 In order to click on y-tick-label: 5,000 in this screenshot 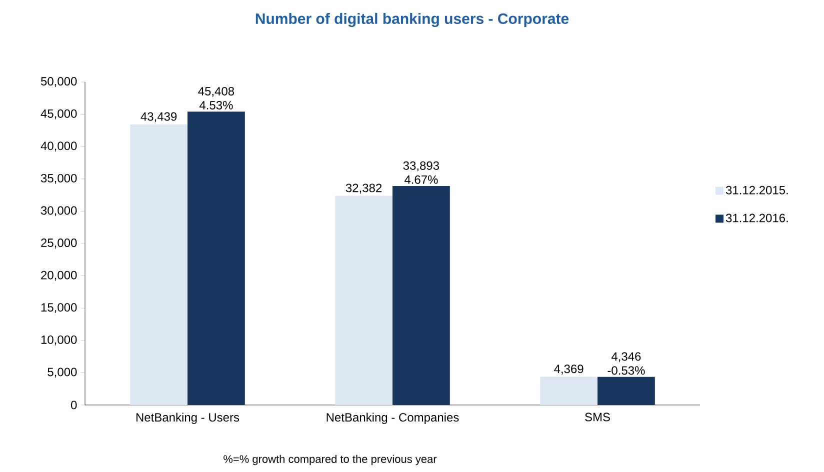, I will do `click(62, 373)`.